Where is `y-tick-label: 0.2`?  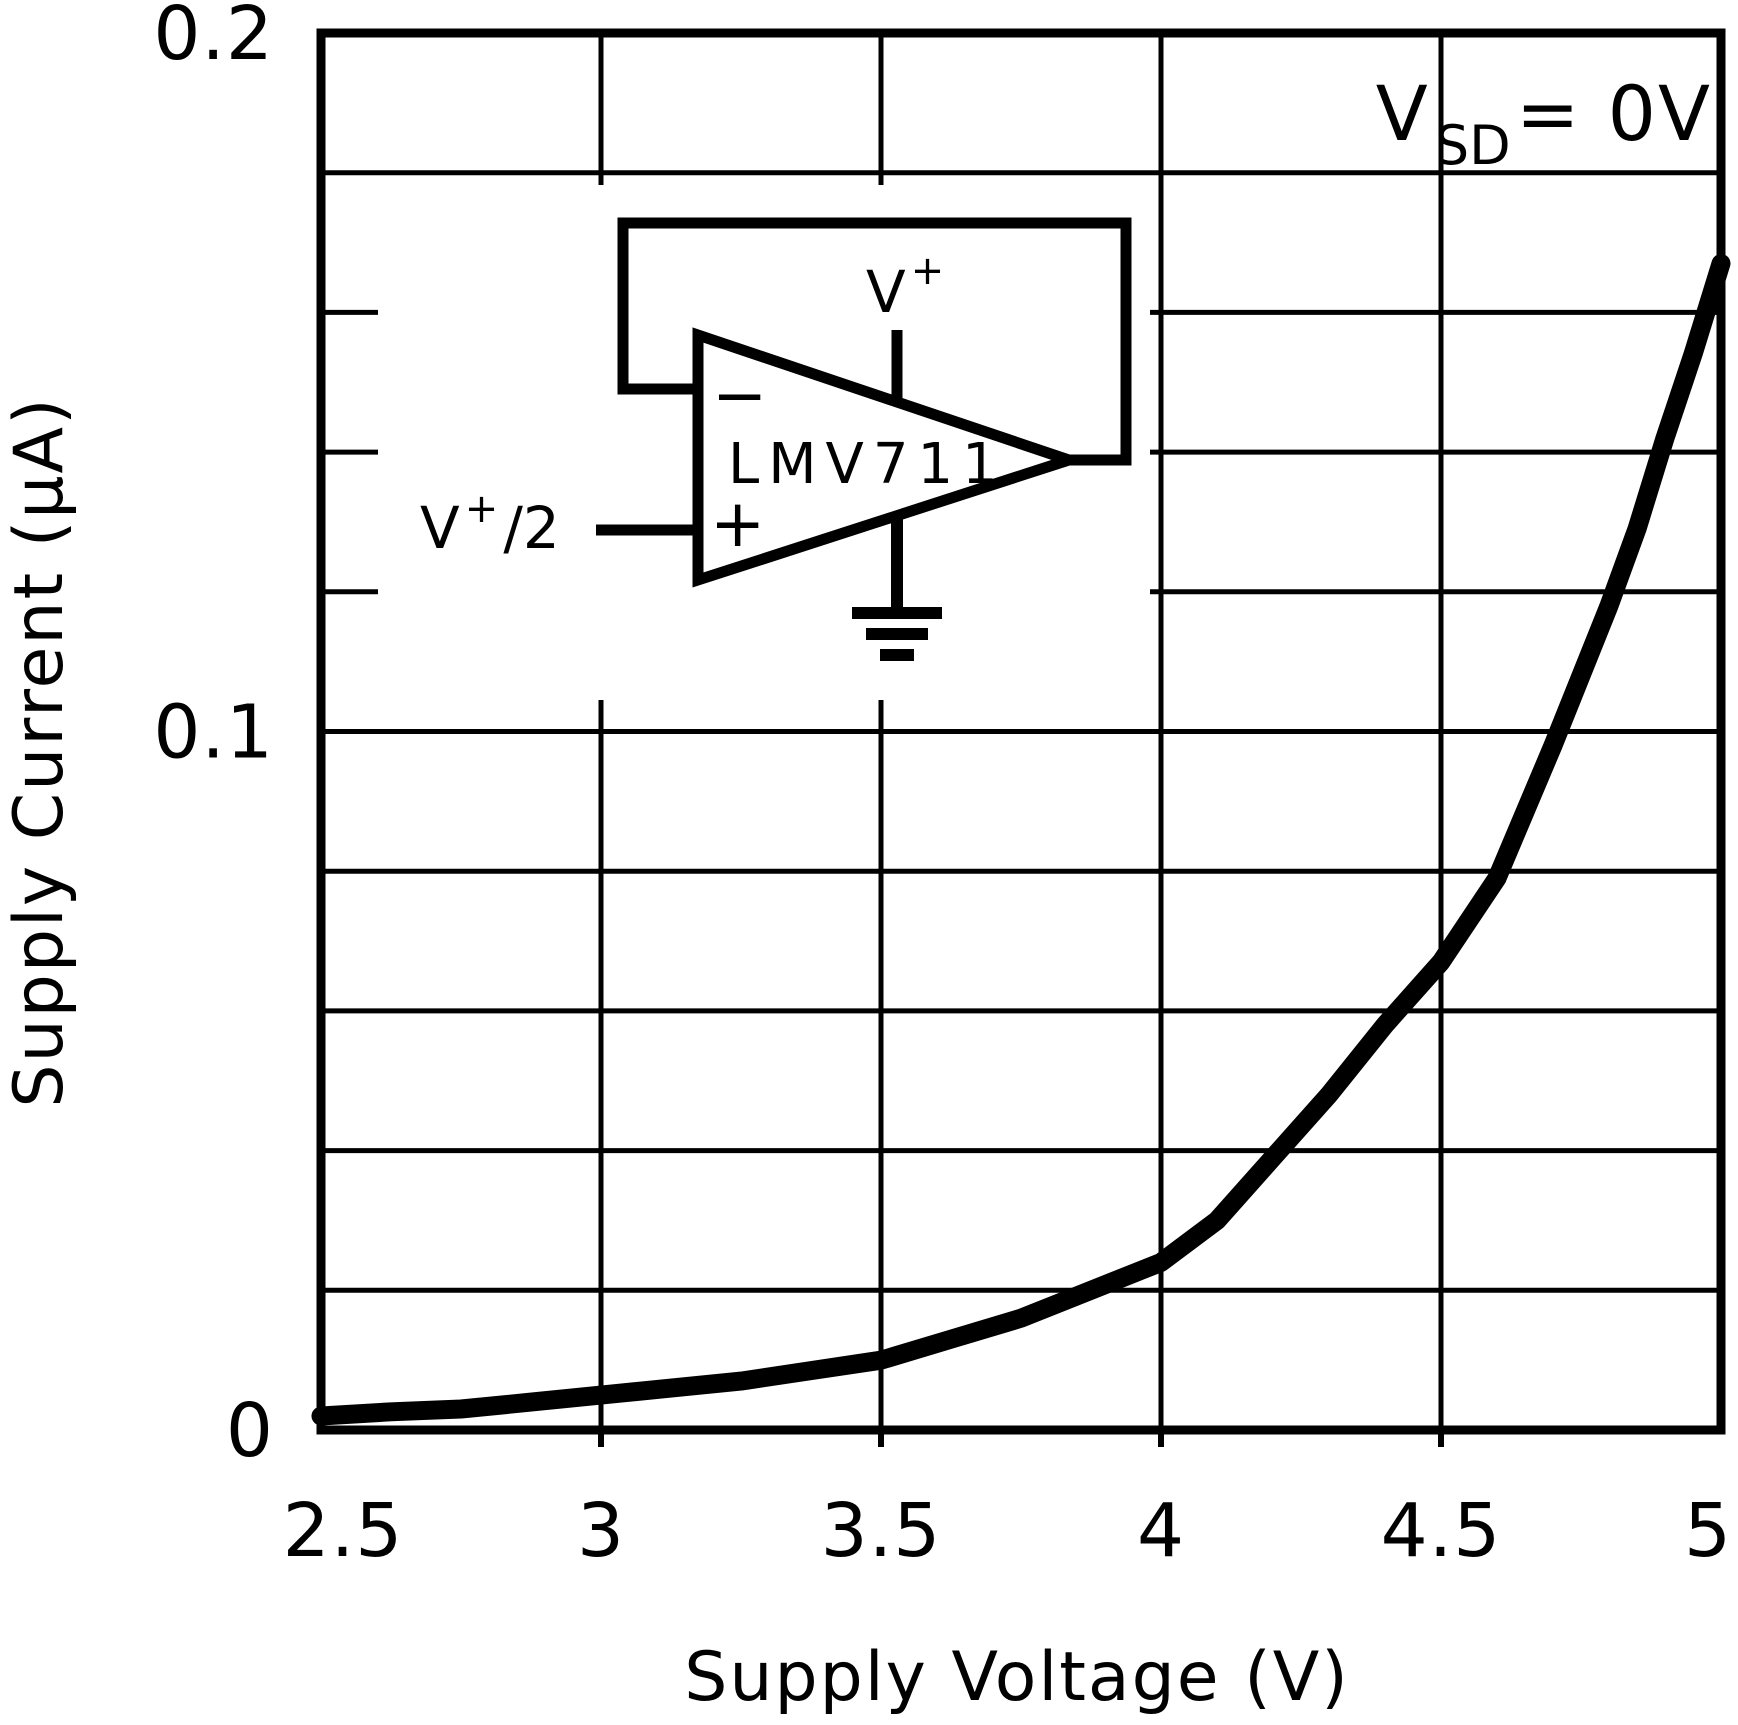
y-tick-label: 0.2 is located at coordinates (213, 38).